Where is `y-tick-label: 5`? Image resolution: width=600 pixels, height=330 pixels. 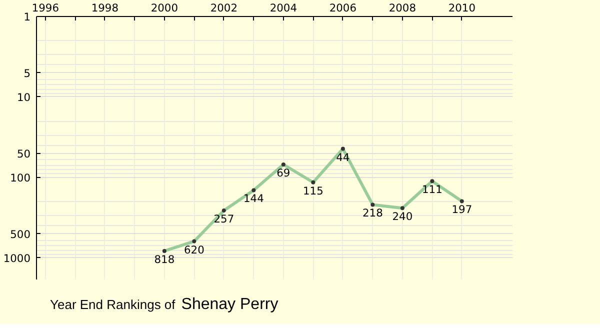
y-tick-label: 5 is located at coordinates (27, 73).